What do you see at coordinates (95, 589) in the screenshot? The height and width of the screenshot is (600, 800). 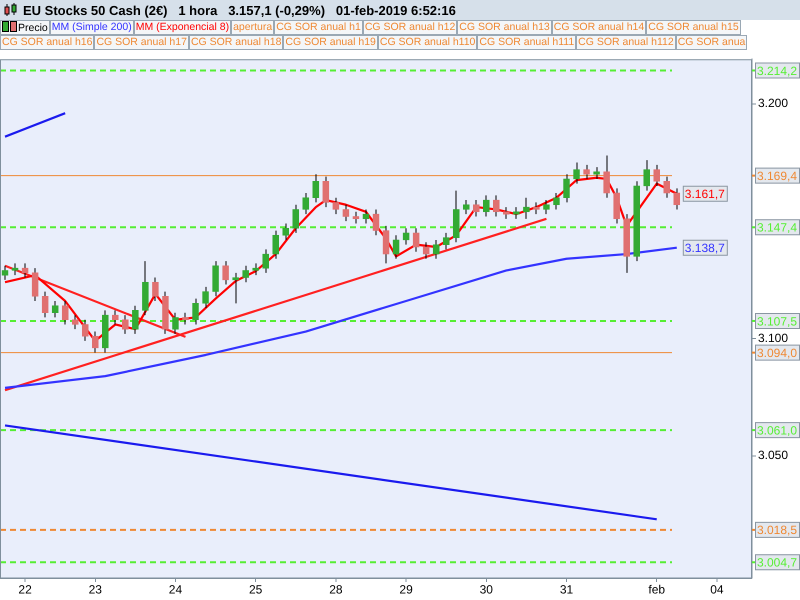 I see `x-tick-label: 23` at bounding box center [95, 589].